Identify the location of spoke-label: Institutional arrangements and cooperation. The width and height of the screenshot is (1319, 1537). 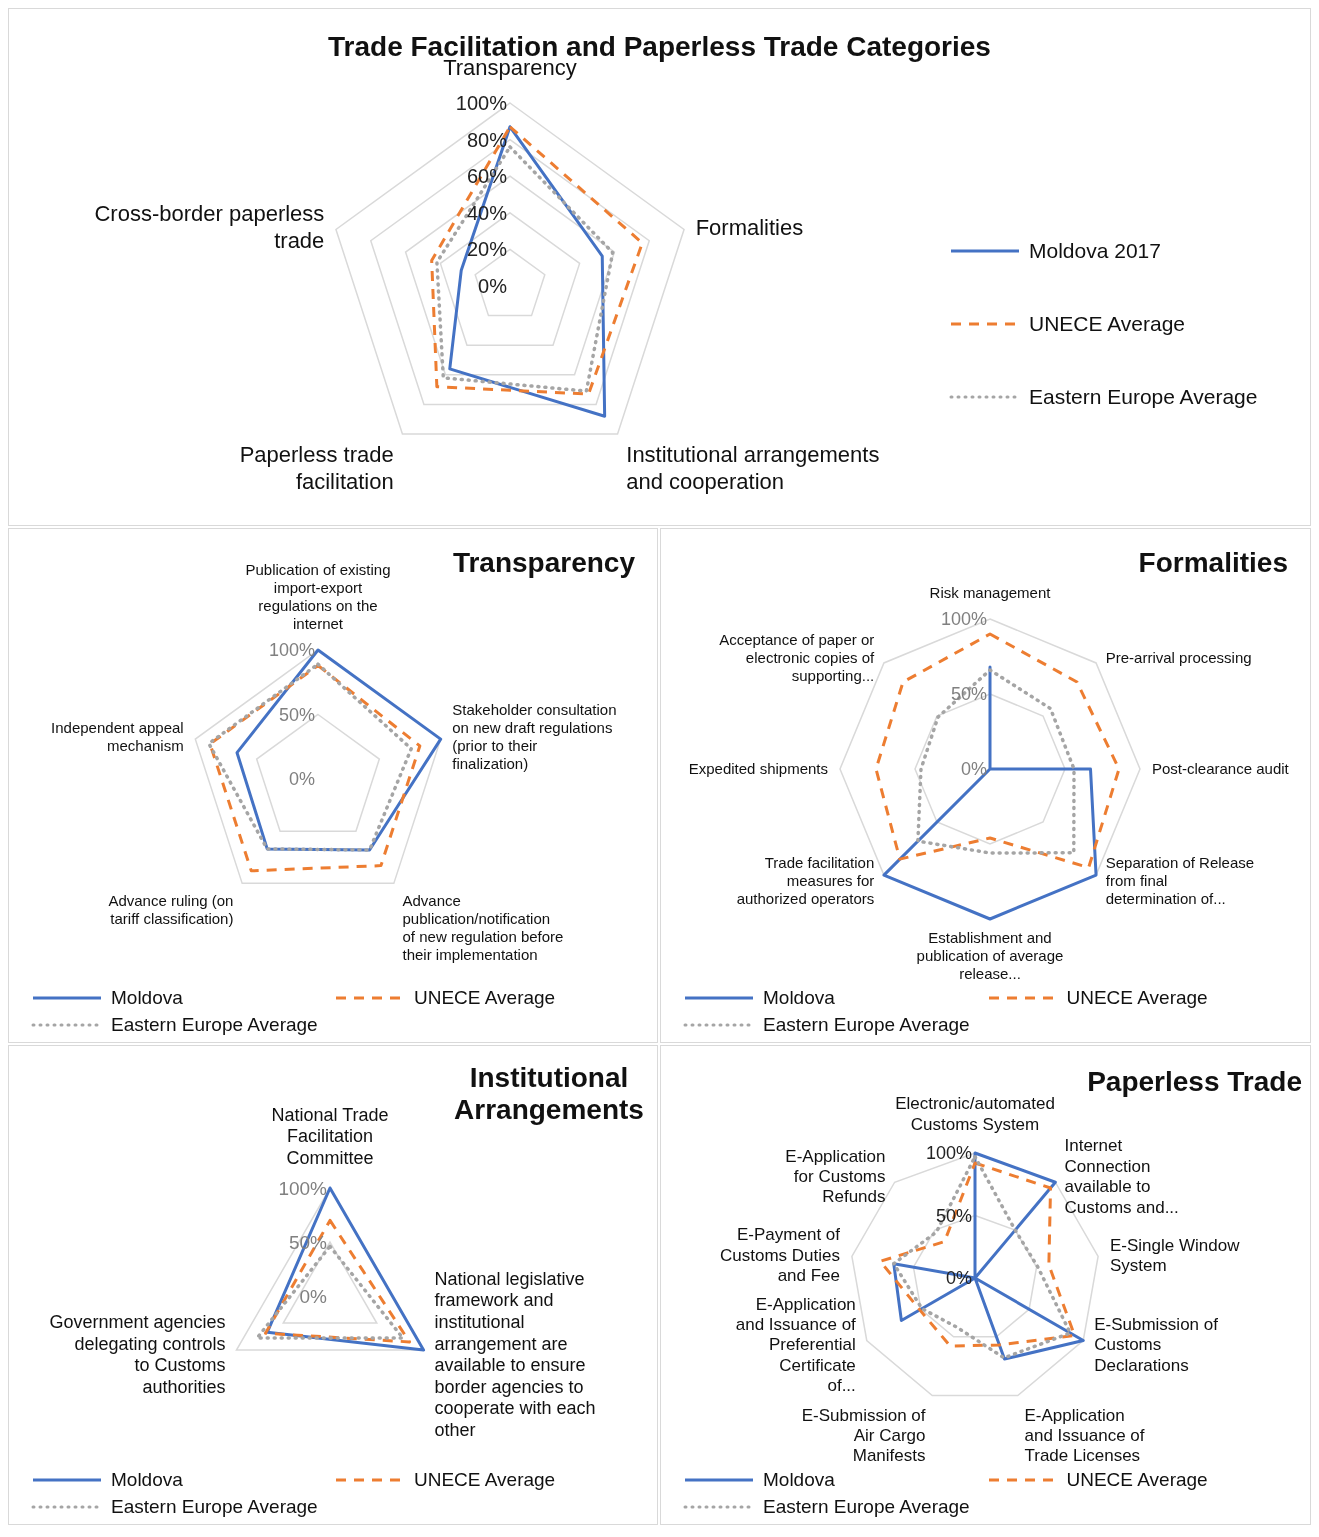
(753, 468).